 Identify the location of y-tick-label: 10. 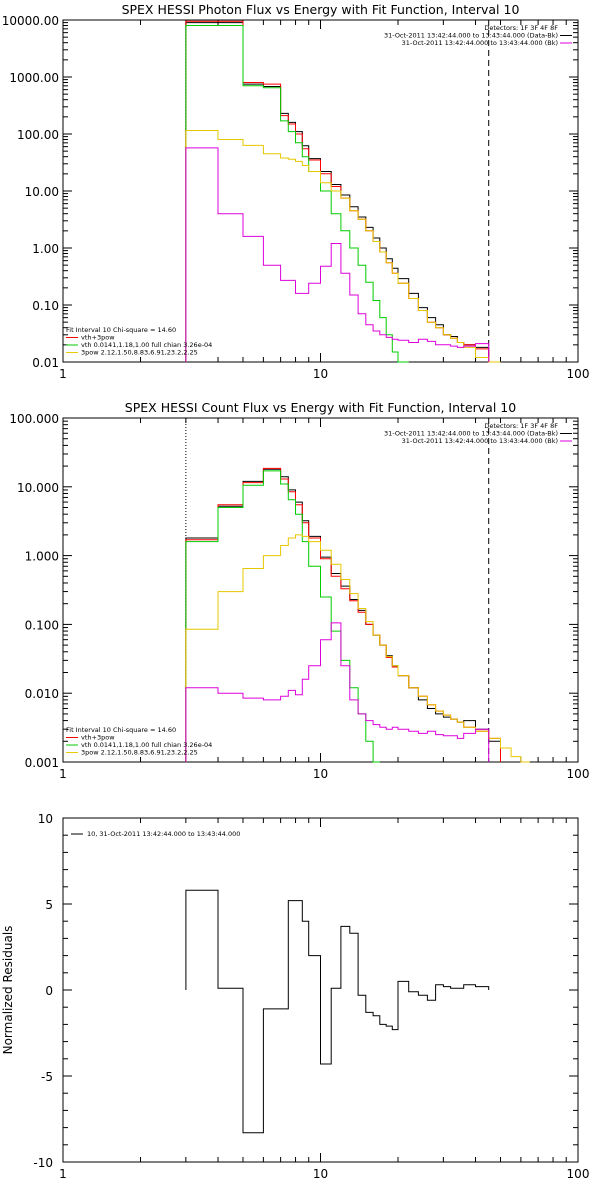
(45, 819).